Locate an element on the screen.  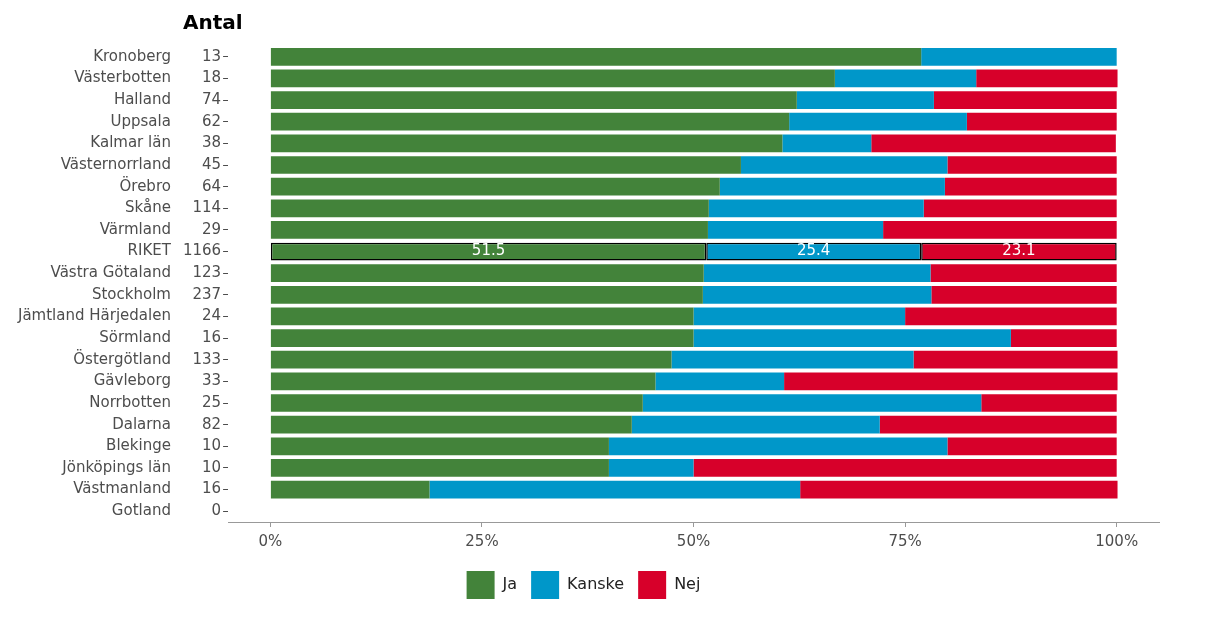
y-tick-label: Dalarna is located at coordinates (141, 423).